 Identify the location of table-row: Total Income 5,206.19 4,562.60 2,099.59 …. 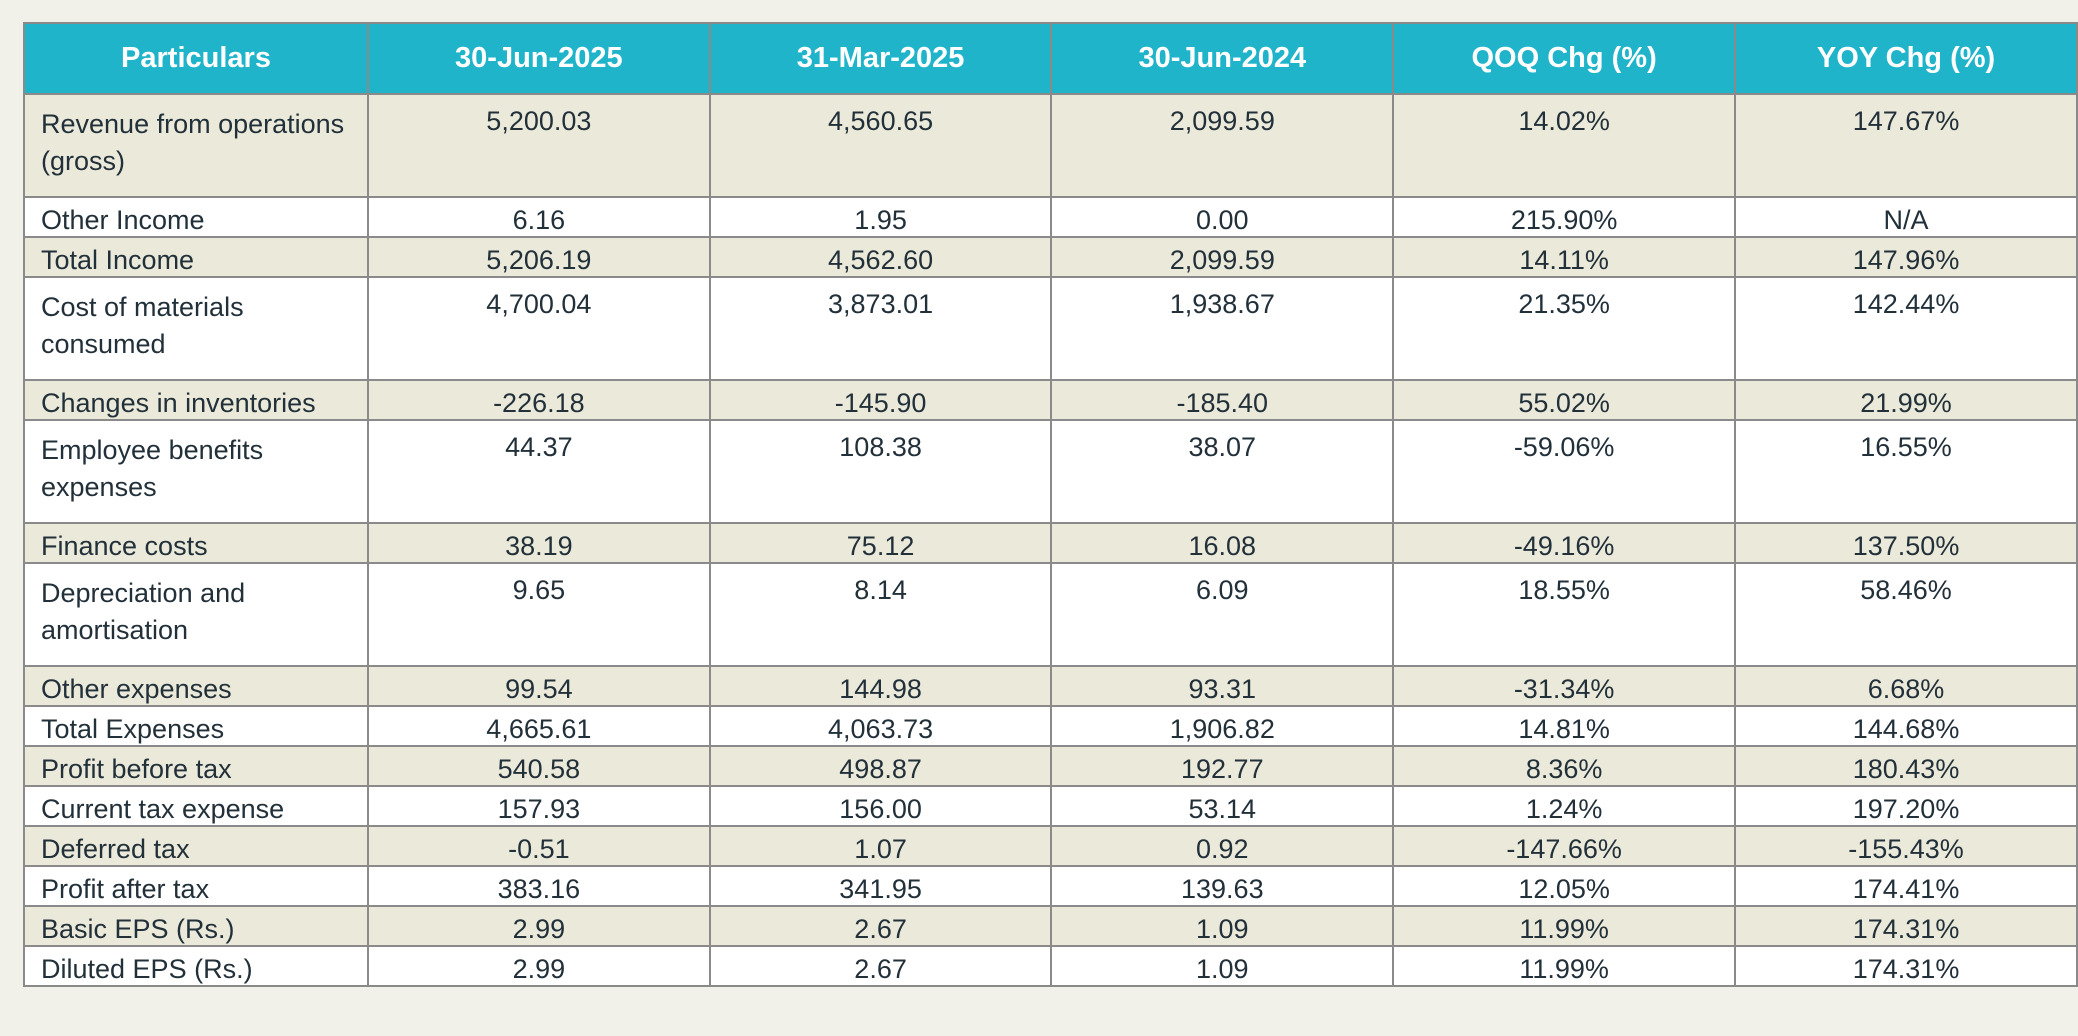
(1050, 257).